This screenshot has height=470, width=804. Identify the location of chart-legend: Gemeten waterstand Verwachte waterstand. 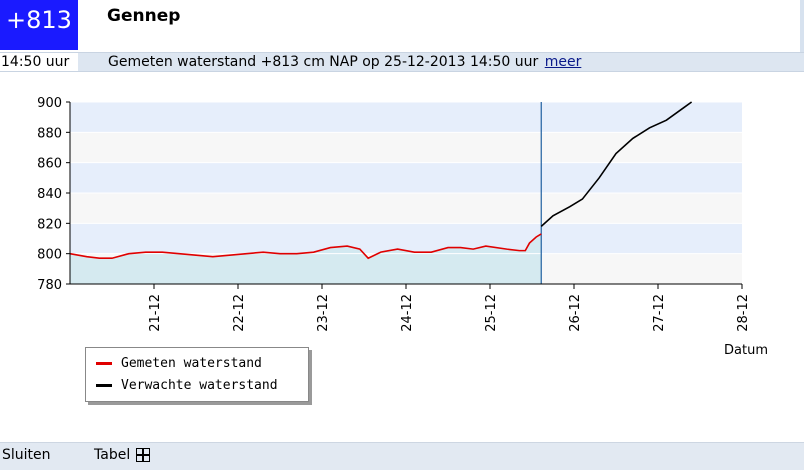
(197, 374).